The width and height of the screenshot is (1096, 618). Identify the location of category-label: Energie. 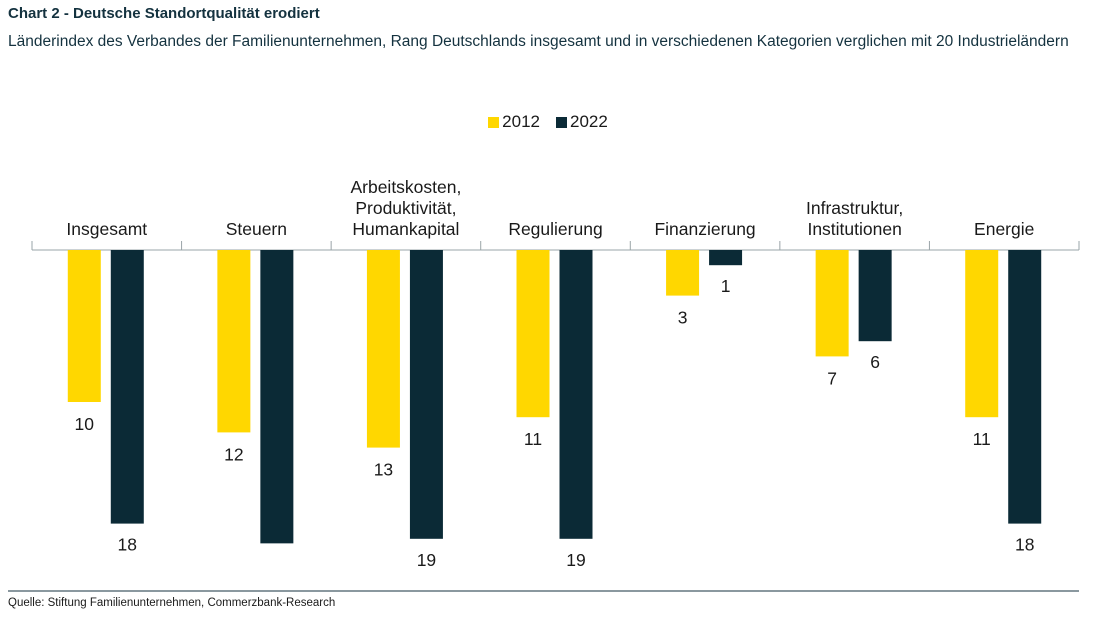
(1004, 229).